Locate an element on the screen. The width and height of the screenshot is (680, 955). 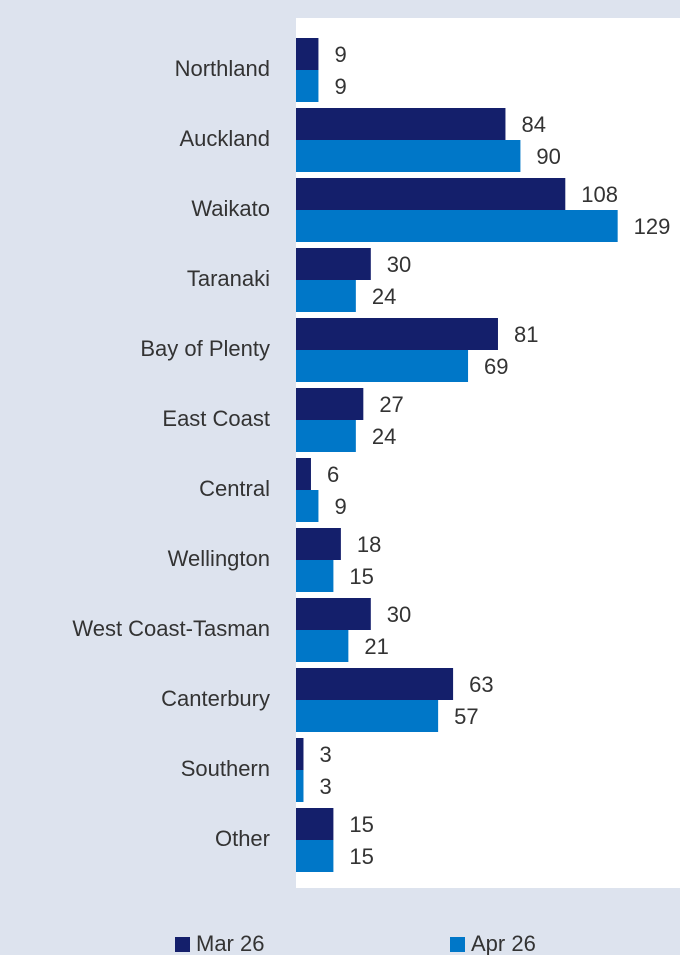
y-tick-label: Waikato is located at coordinates (230, 208).